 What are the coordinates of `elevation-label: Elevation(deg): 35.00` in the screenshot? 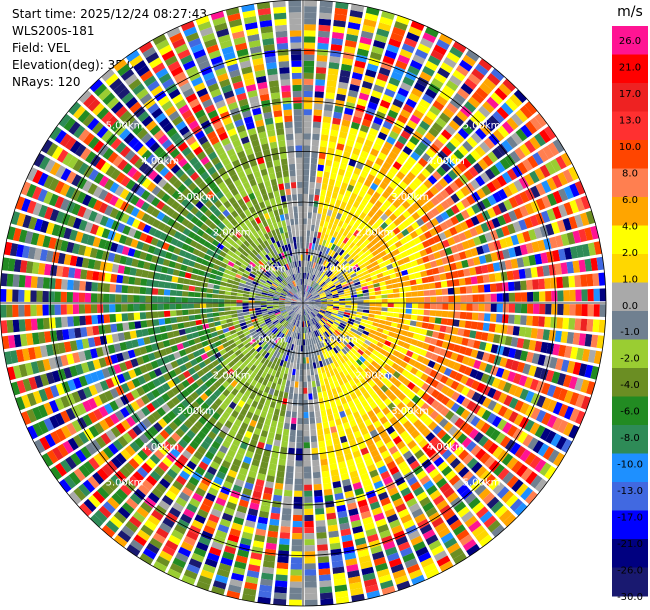 It's located at (77, 65).